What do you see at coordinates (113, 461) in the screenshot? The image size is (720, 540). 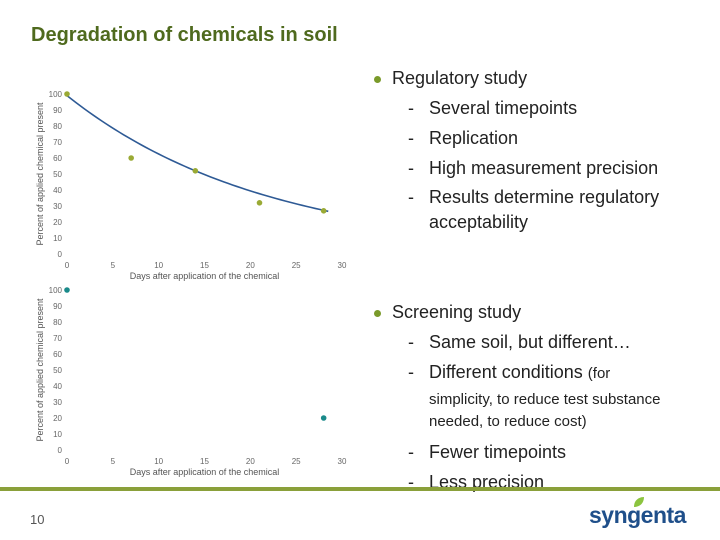 I see `screening-x-tick-label: 5` at bounding box center [113, 461].